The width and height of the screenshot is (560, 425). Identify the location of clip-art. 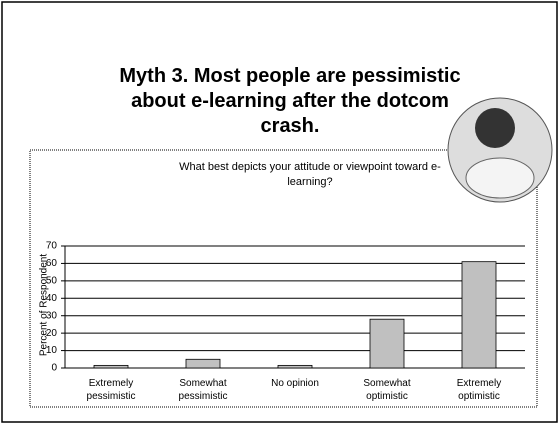
(500, 150).